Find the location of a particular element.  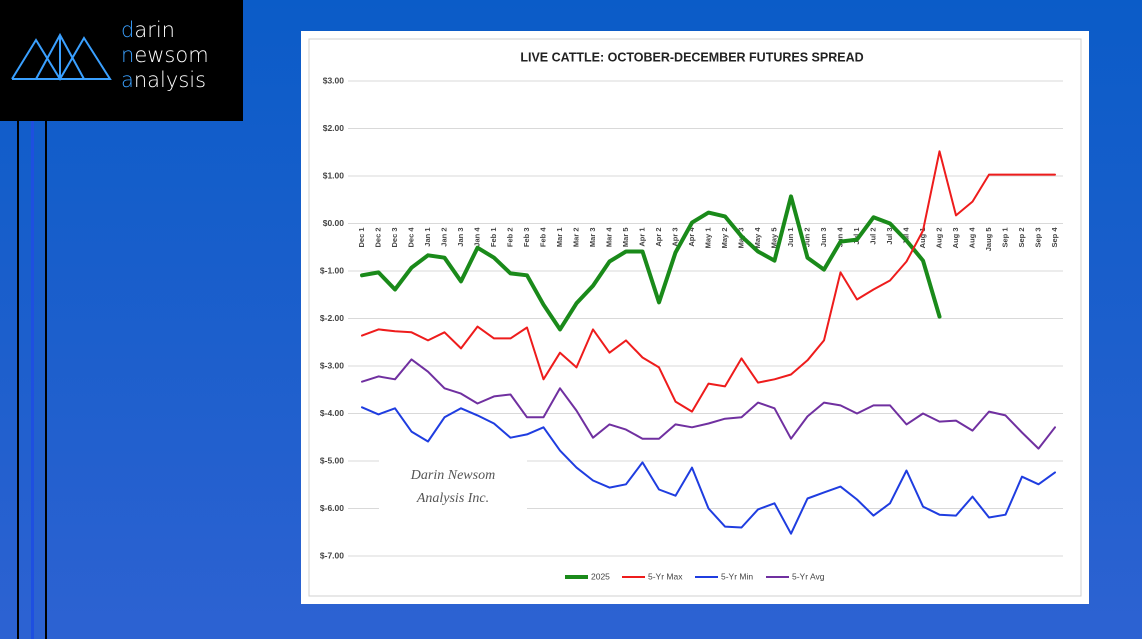

y-tick-label: $2.00 is located at coordinates (334, 128).